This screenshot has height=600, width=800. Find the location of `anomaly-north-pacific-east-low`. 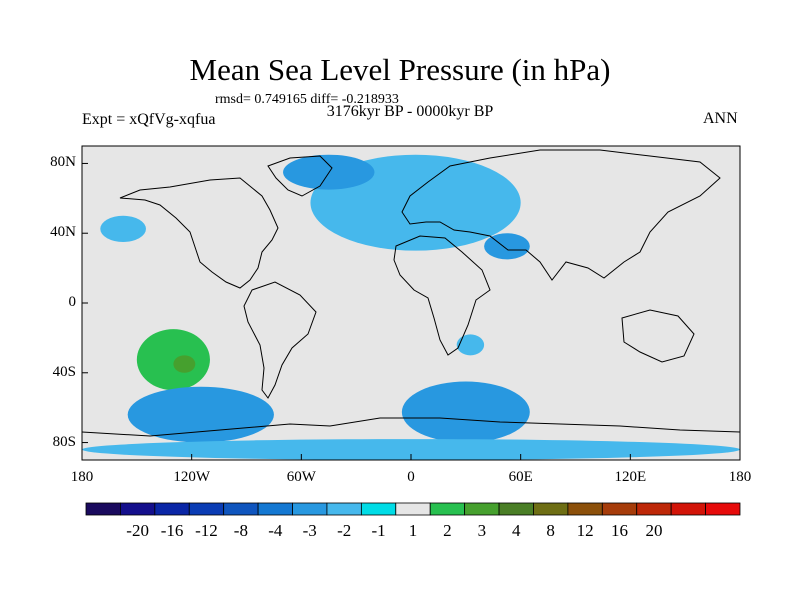

anomaly-north-pacific-east-low is located at coordinates (123, 228).